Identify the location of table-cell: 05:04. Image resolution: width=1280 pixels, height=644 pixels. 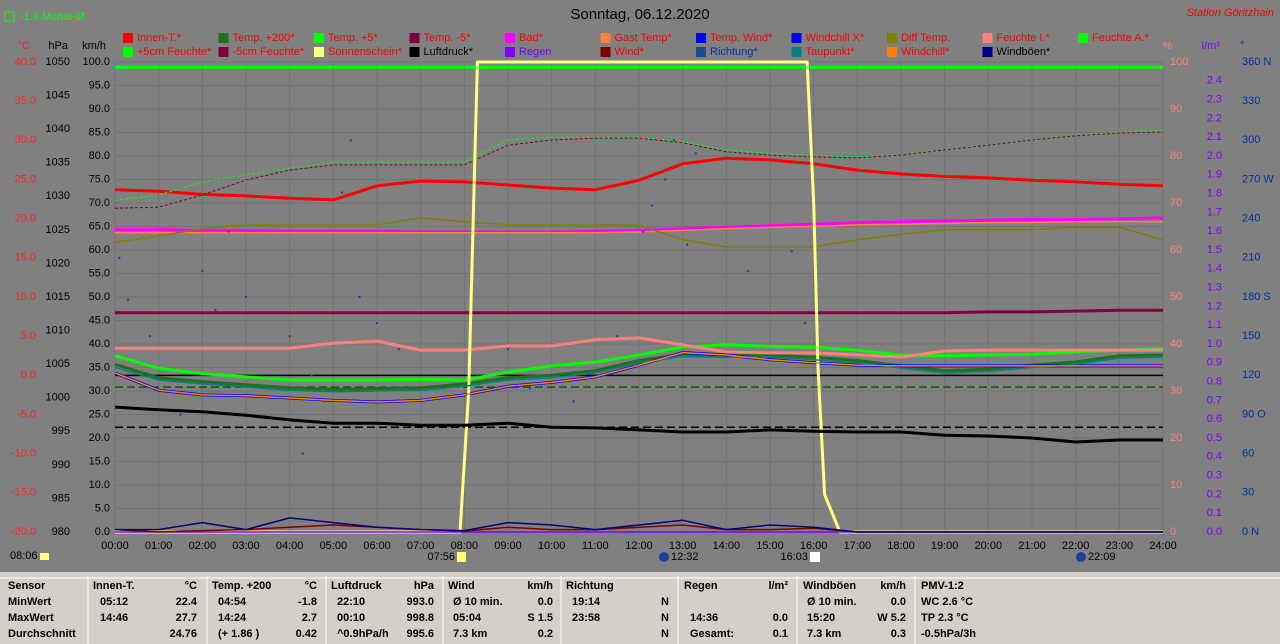
(467, 618).